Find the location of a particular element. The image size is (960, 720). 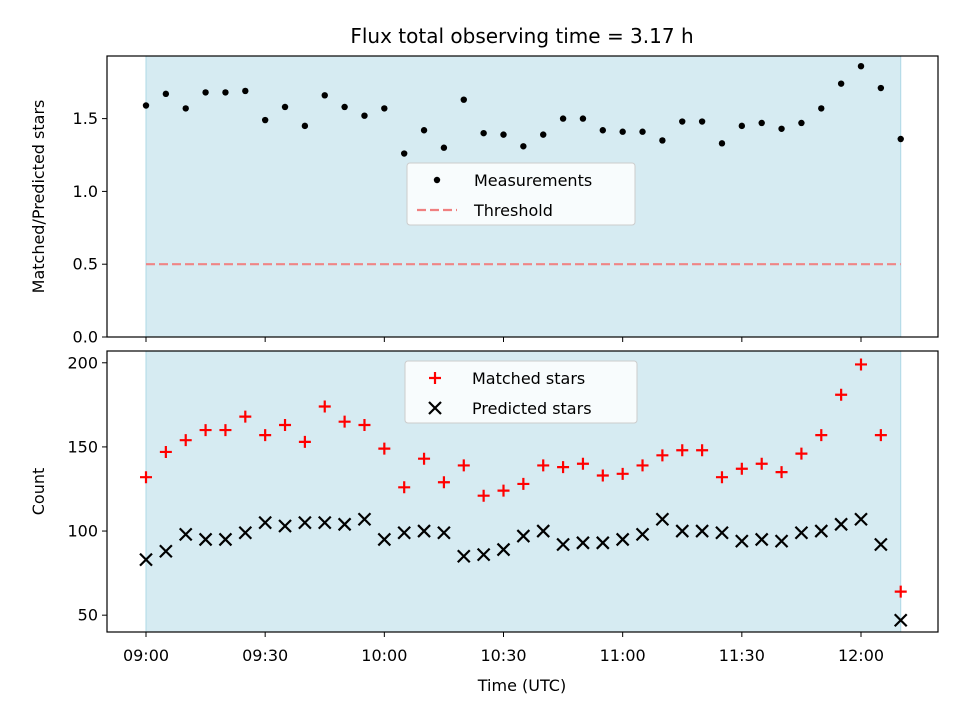

x-tick-label: 10:00 is located at coordinates (384, 655).